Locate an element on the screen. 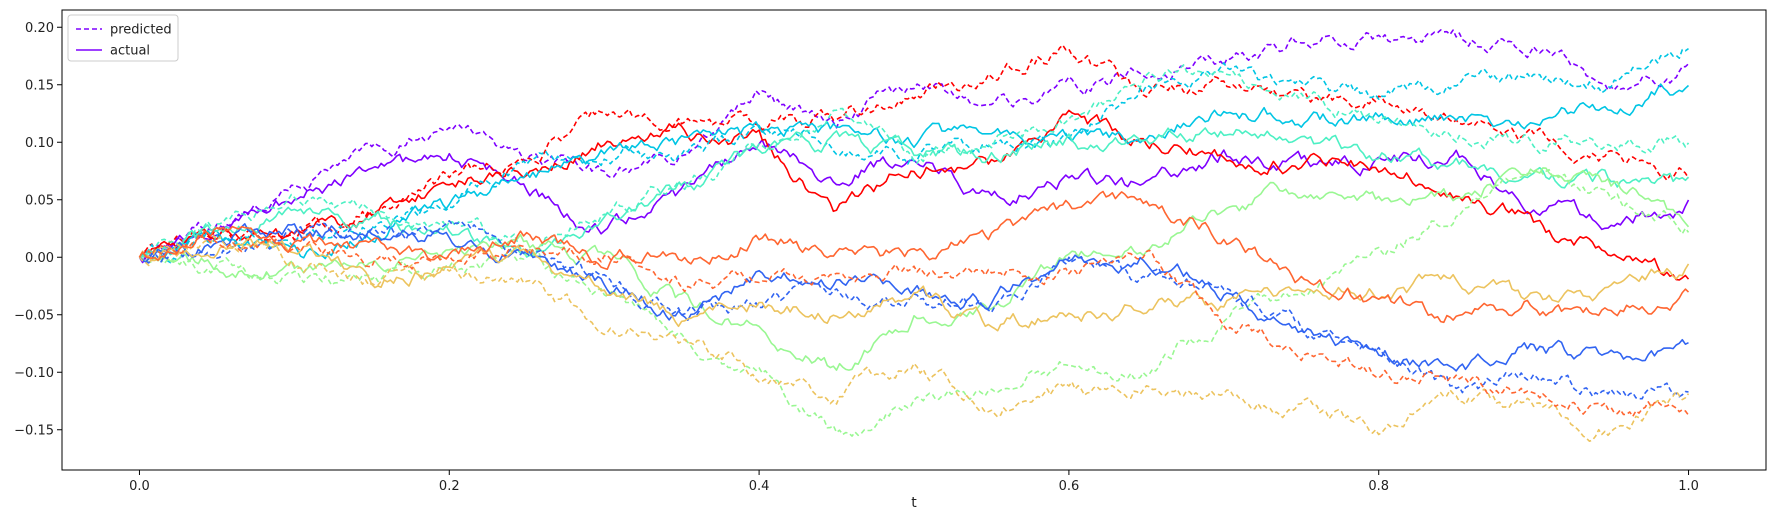 This screenshot has width=1777, height=525. y-tick-label: 0.05 is located at coordinates (39, 200).